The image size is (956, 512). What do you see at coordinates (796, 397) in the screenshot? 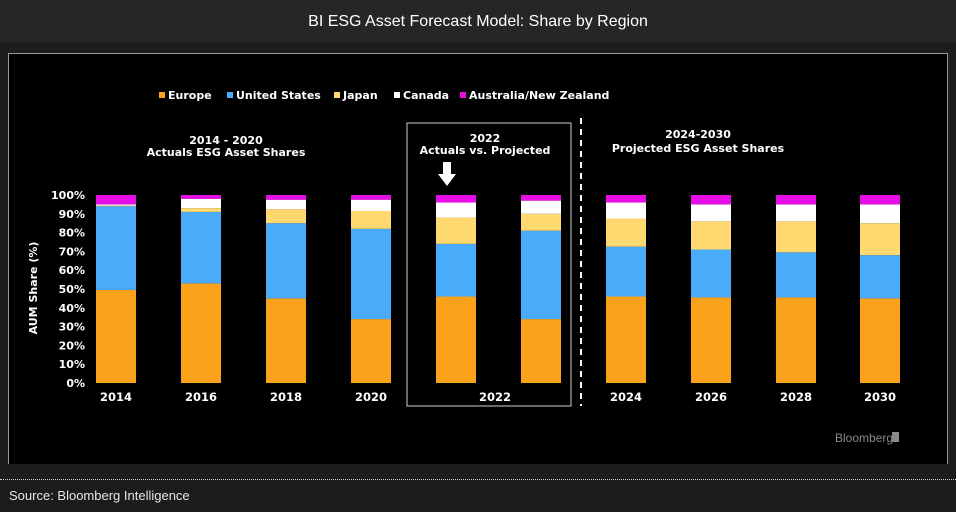
I see `x-tick-label: 2028` at bounding box center [796, 397].